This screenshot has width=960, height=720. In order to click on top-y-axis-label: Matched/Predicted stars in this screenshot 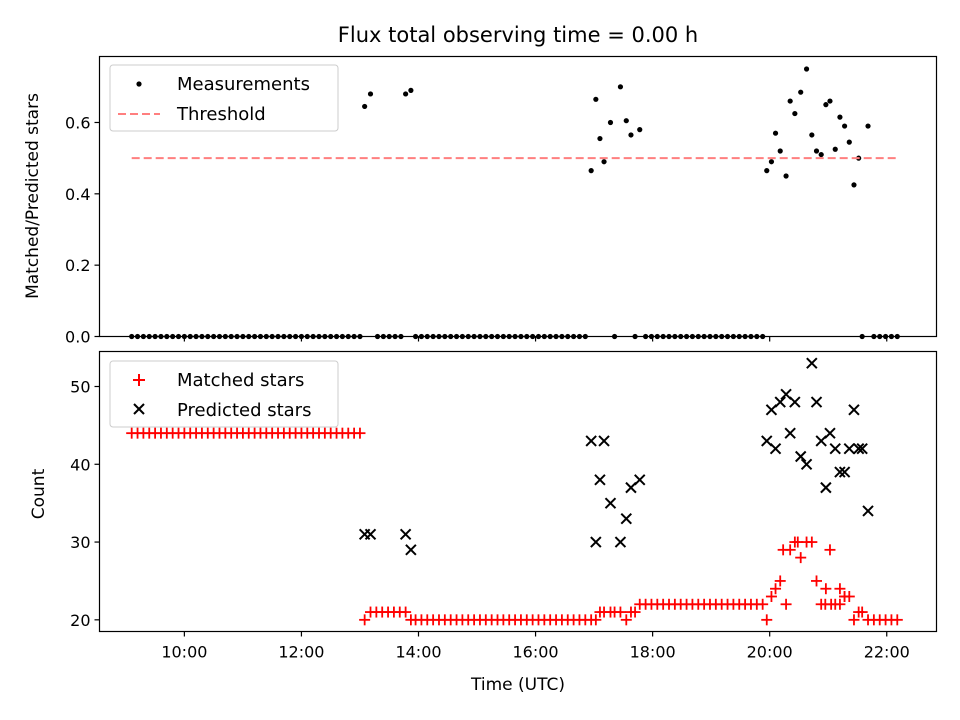, I will do `click(33, 196)`.